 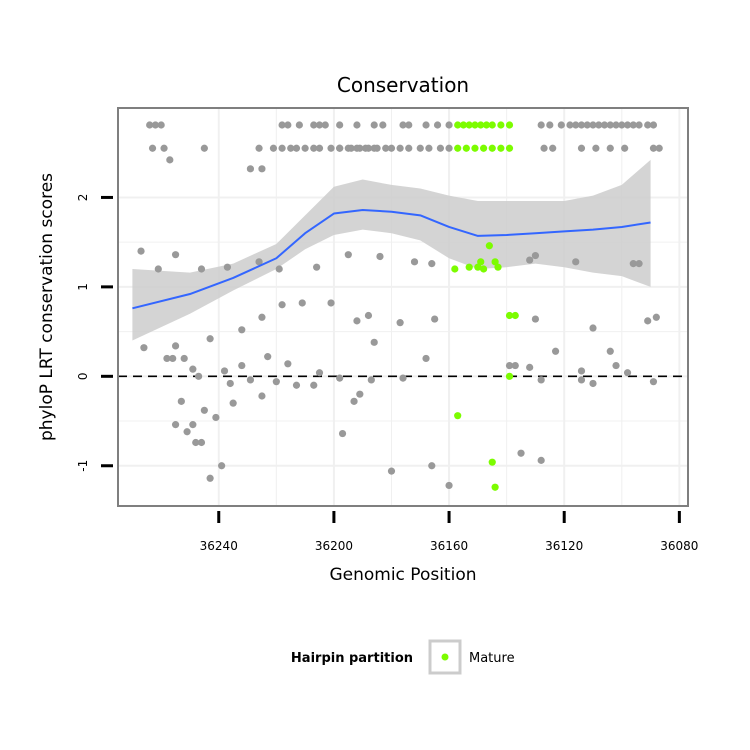 I want to click on x-tick-label: 36240, so click(x=219, y=546).